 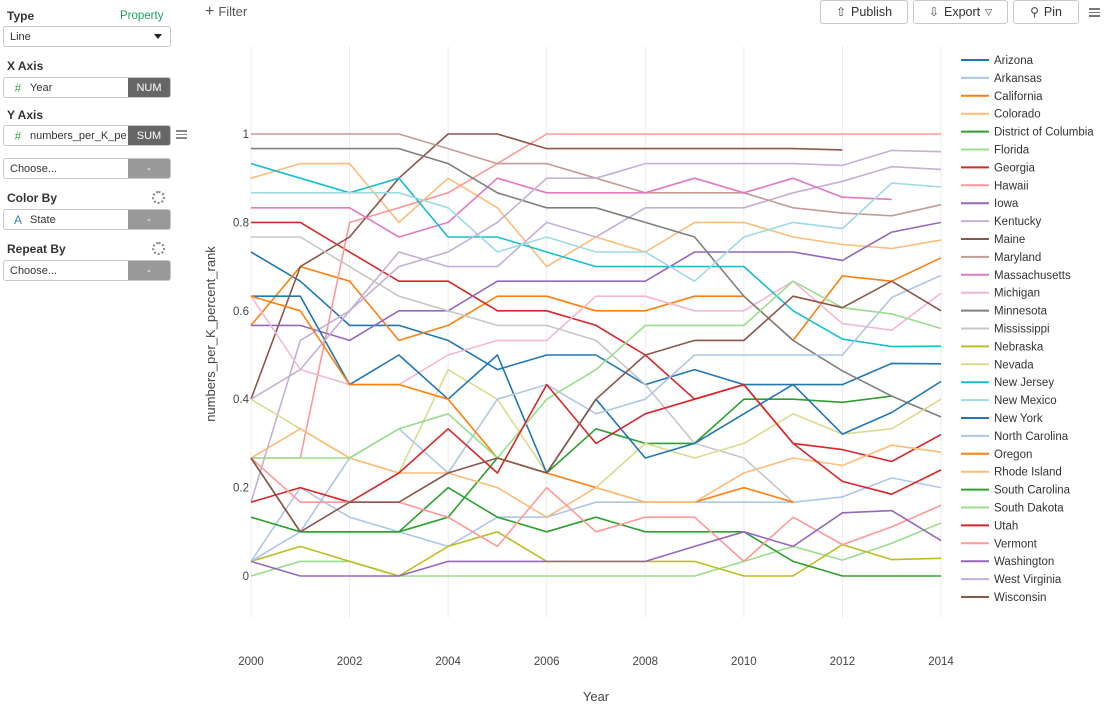 What do you see at coordinates (1009, 240) in the screenshot?
I see `legend-label: Maine` at bounding box center [1009, 240].